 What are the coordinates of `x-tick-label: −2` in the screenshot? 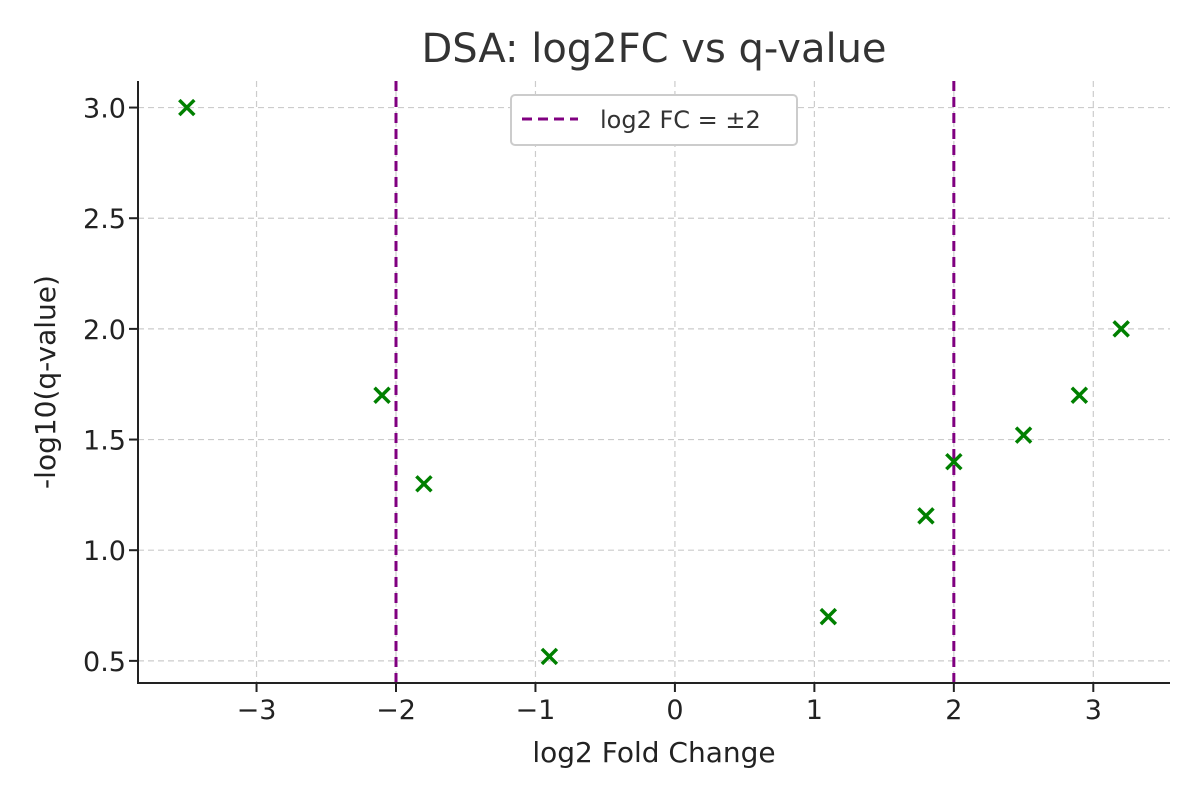 It's located at (396, 710).